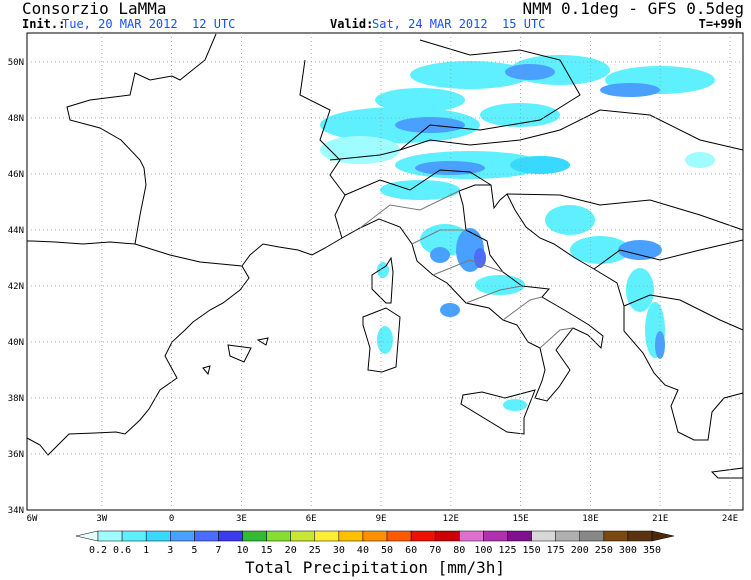 Image resolution: width=751 pixels, height=580 pixels. I want to click on lat-label: 44N, so click(16, 231).